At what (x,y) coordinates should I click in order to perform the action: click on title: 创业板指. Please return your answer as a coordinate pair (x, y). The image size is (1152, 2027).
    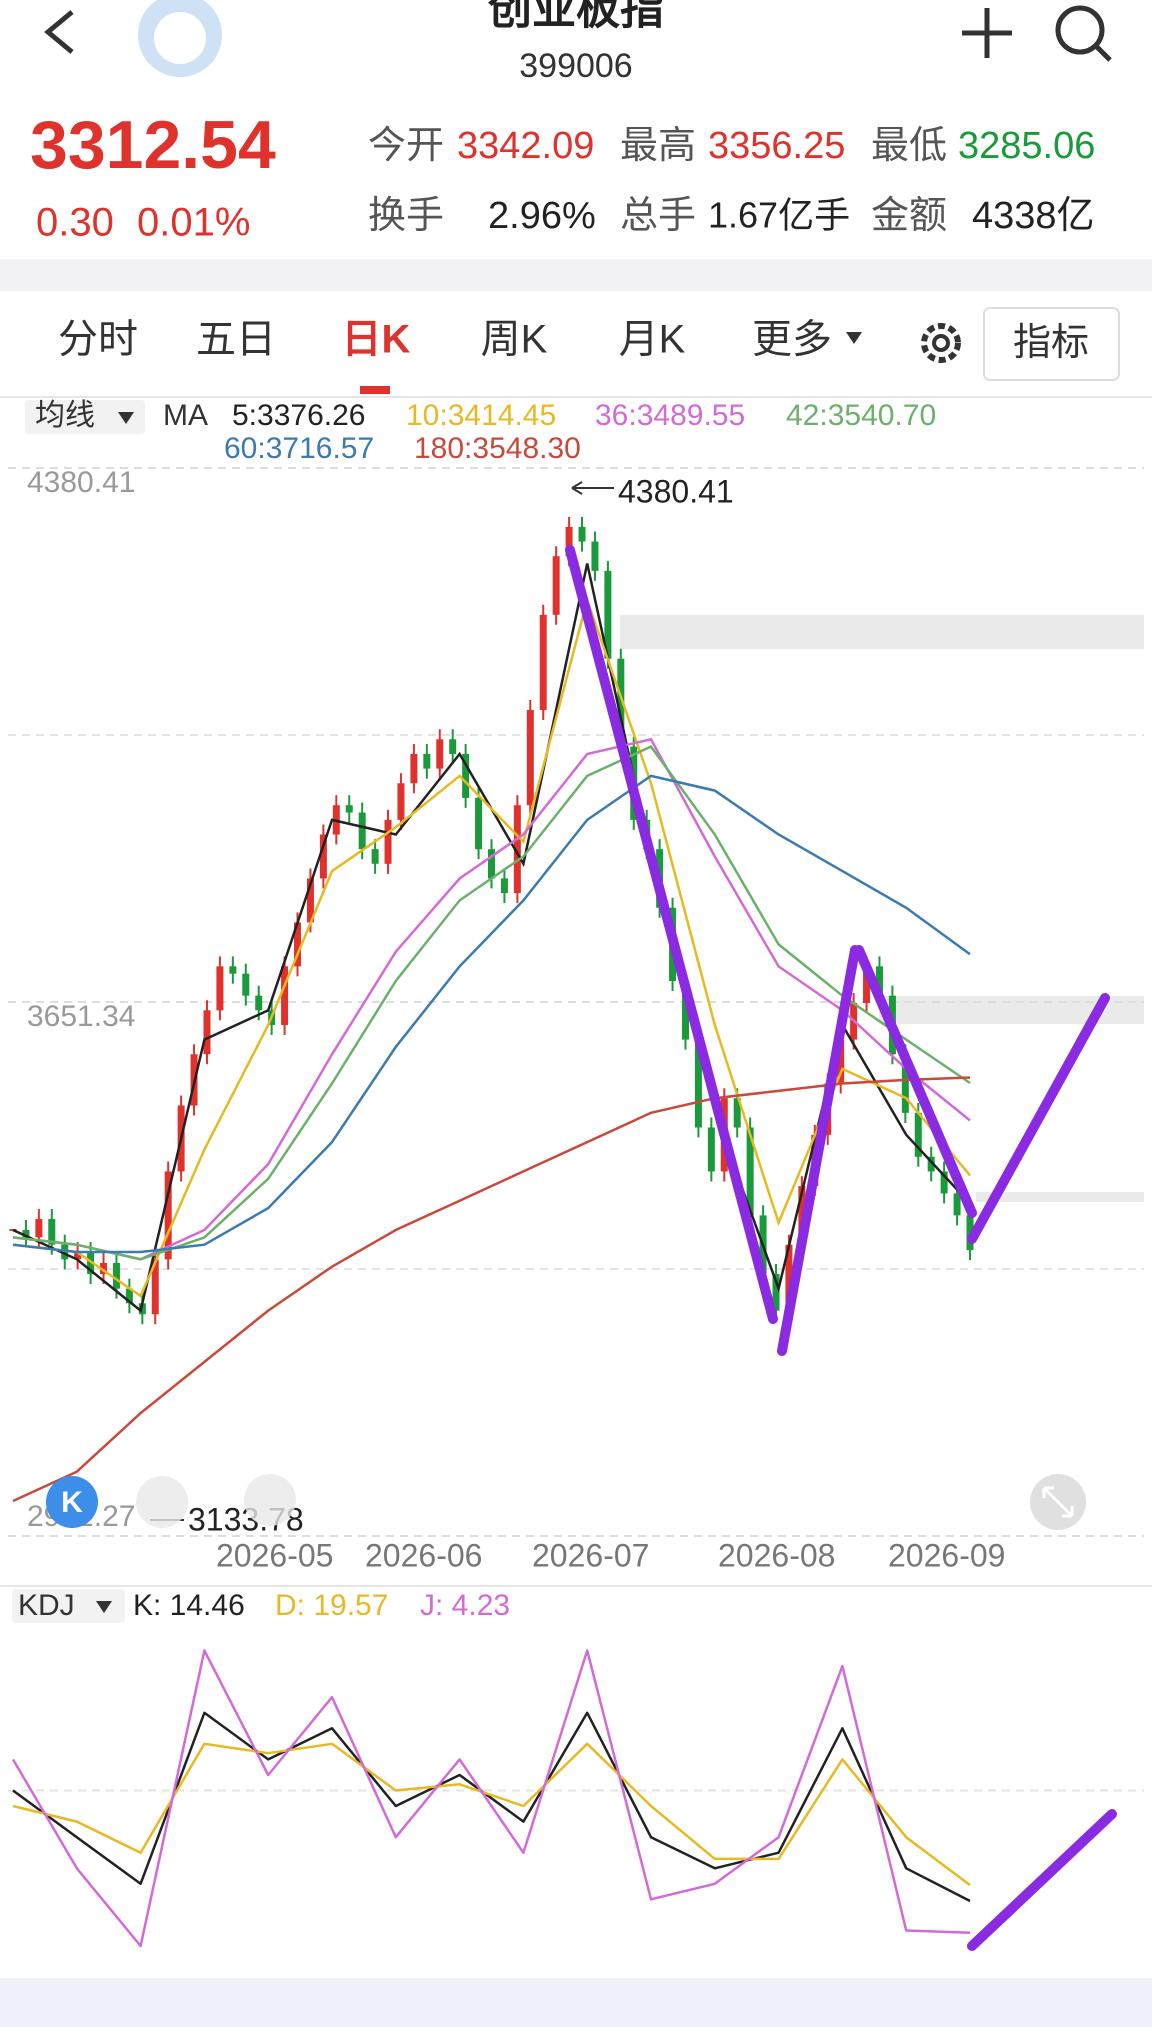
    Looking at the image, I should click on (576, 17).